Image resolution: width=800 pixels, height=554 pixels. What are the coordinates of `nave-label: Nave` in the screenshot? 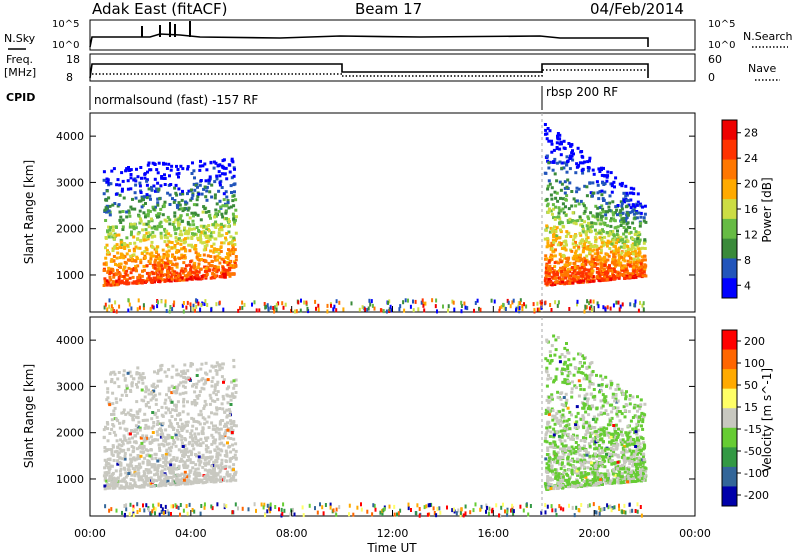 It's located at (762, 68).